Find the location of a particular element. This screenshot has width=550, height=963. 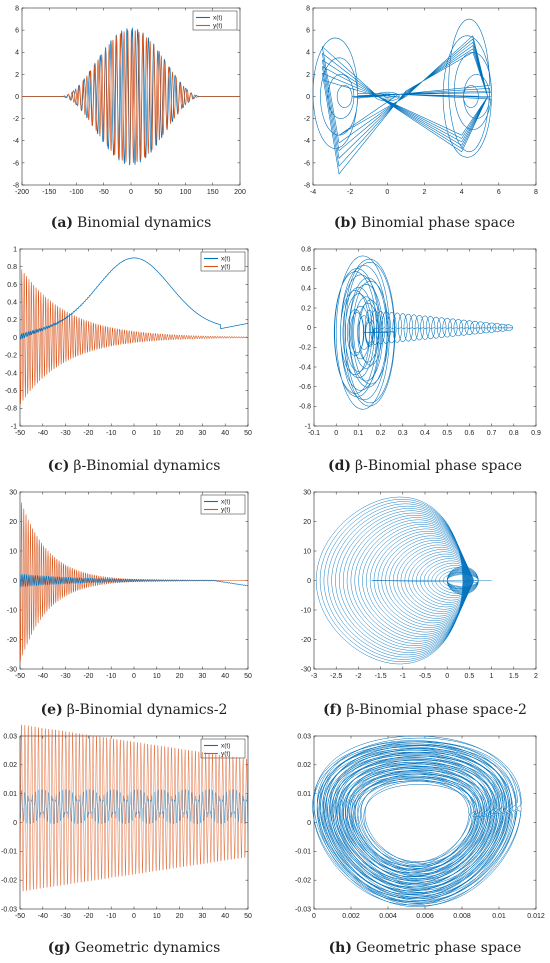

caption-label: (d) is located at coordinates (339, 466).